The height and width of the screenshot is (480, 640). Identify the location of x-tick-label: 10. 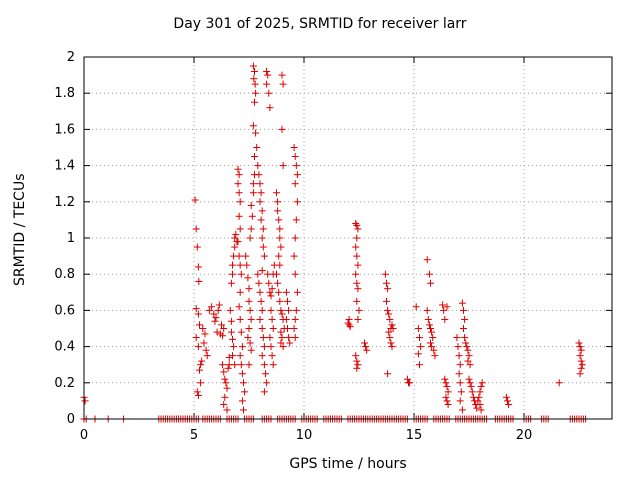
(304, 435).